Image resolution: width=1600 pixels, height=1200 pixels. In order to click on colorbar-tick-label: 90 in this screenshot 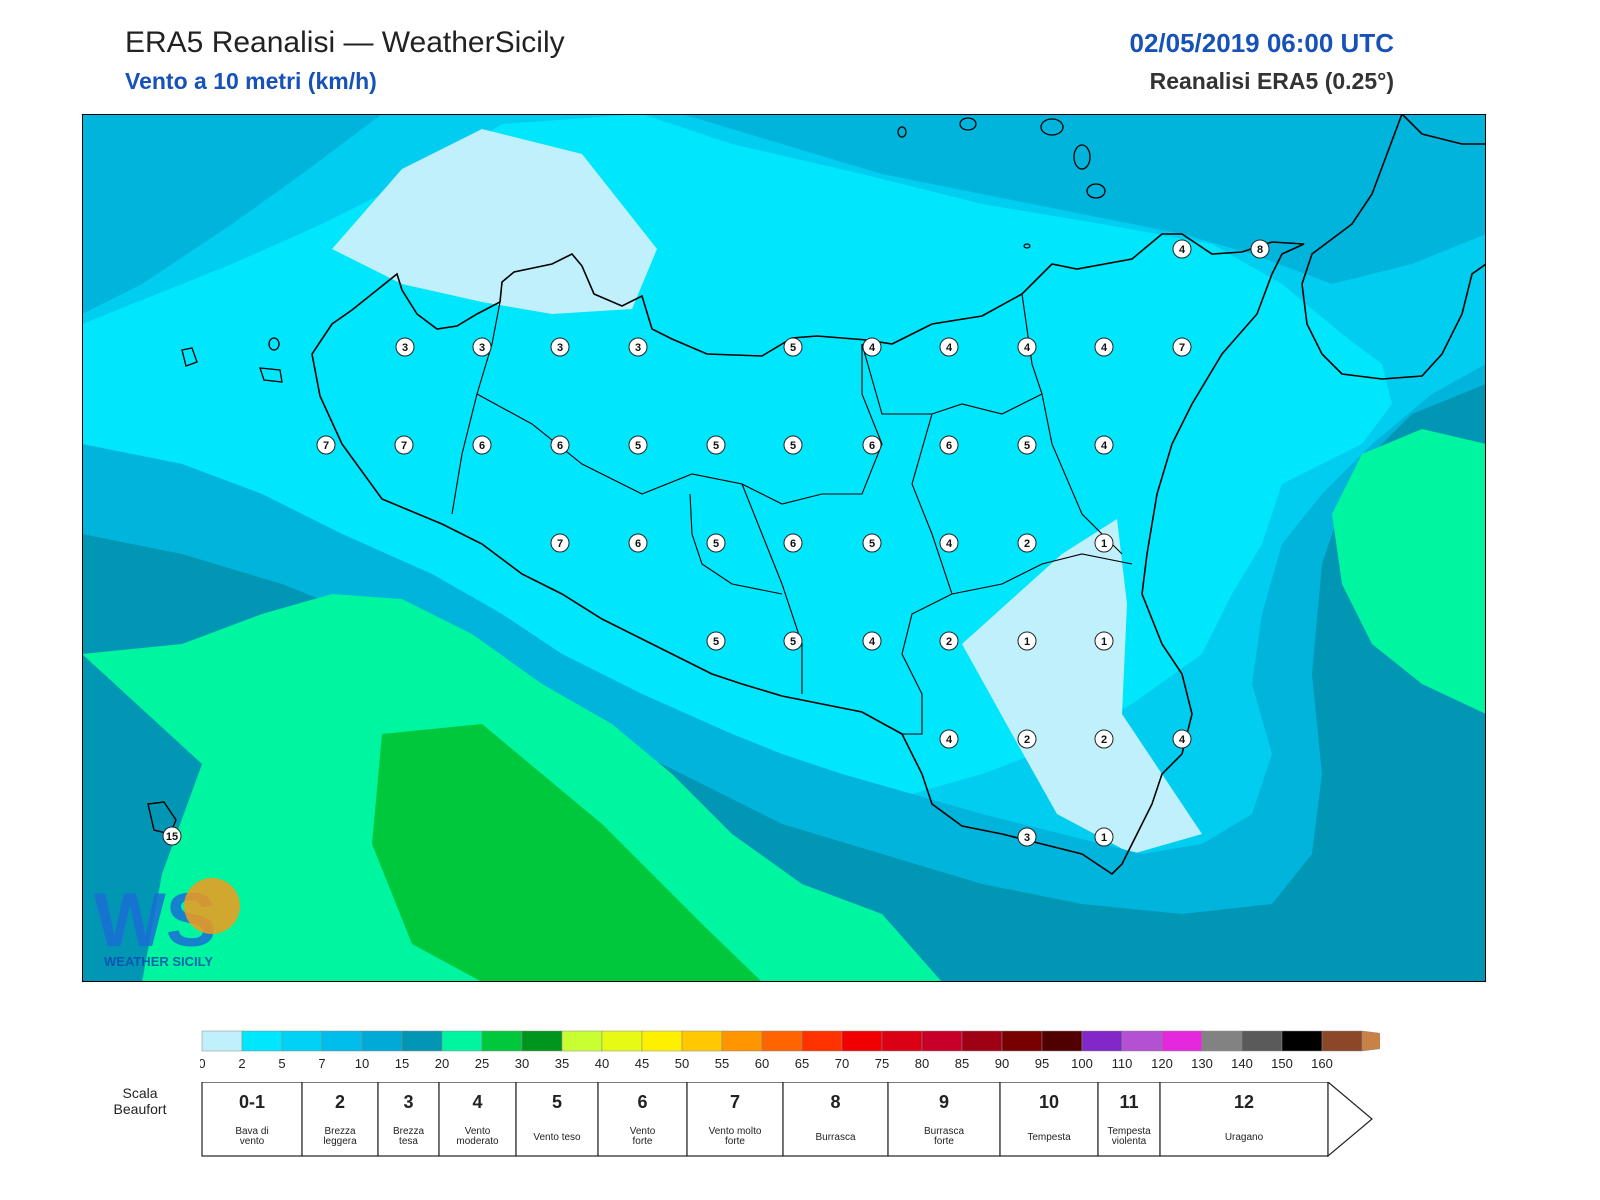, I will do `click(1002, 1063)`.